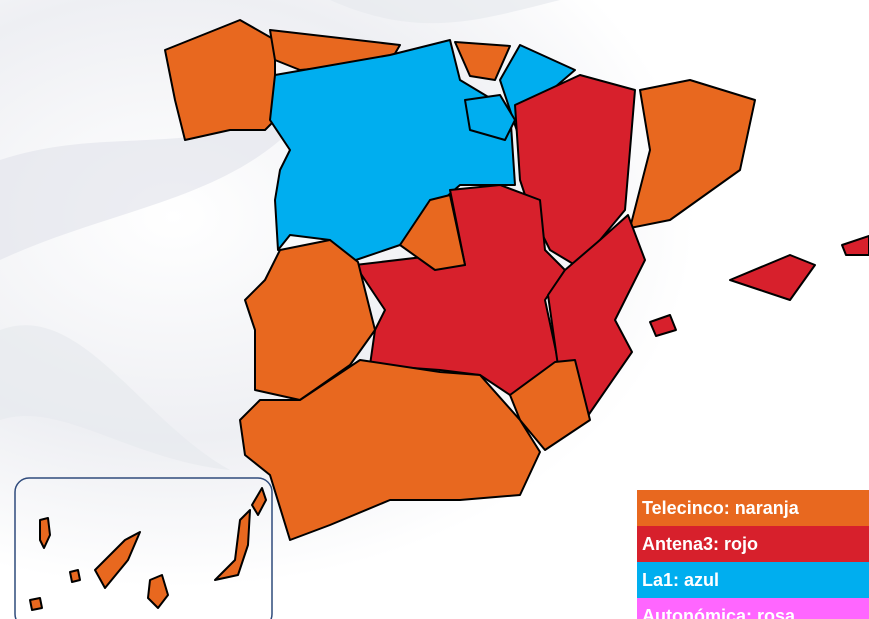  What do you see at coordinates (753, 580) in the screenshot?
I see `legend-item: La1: azul` at bounding box center [753, 580].